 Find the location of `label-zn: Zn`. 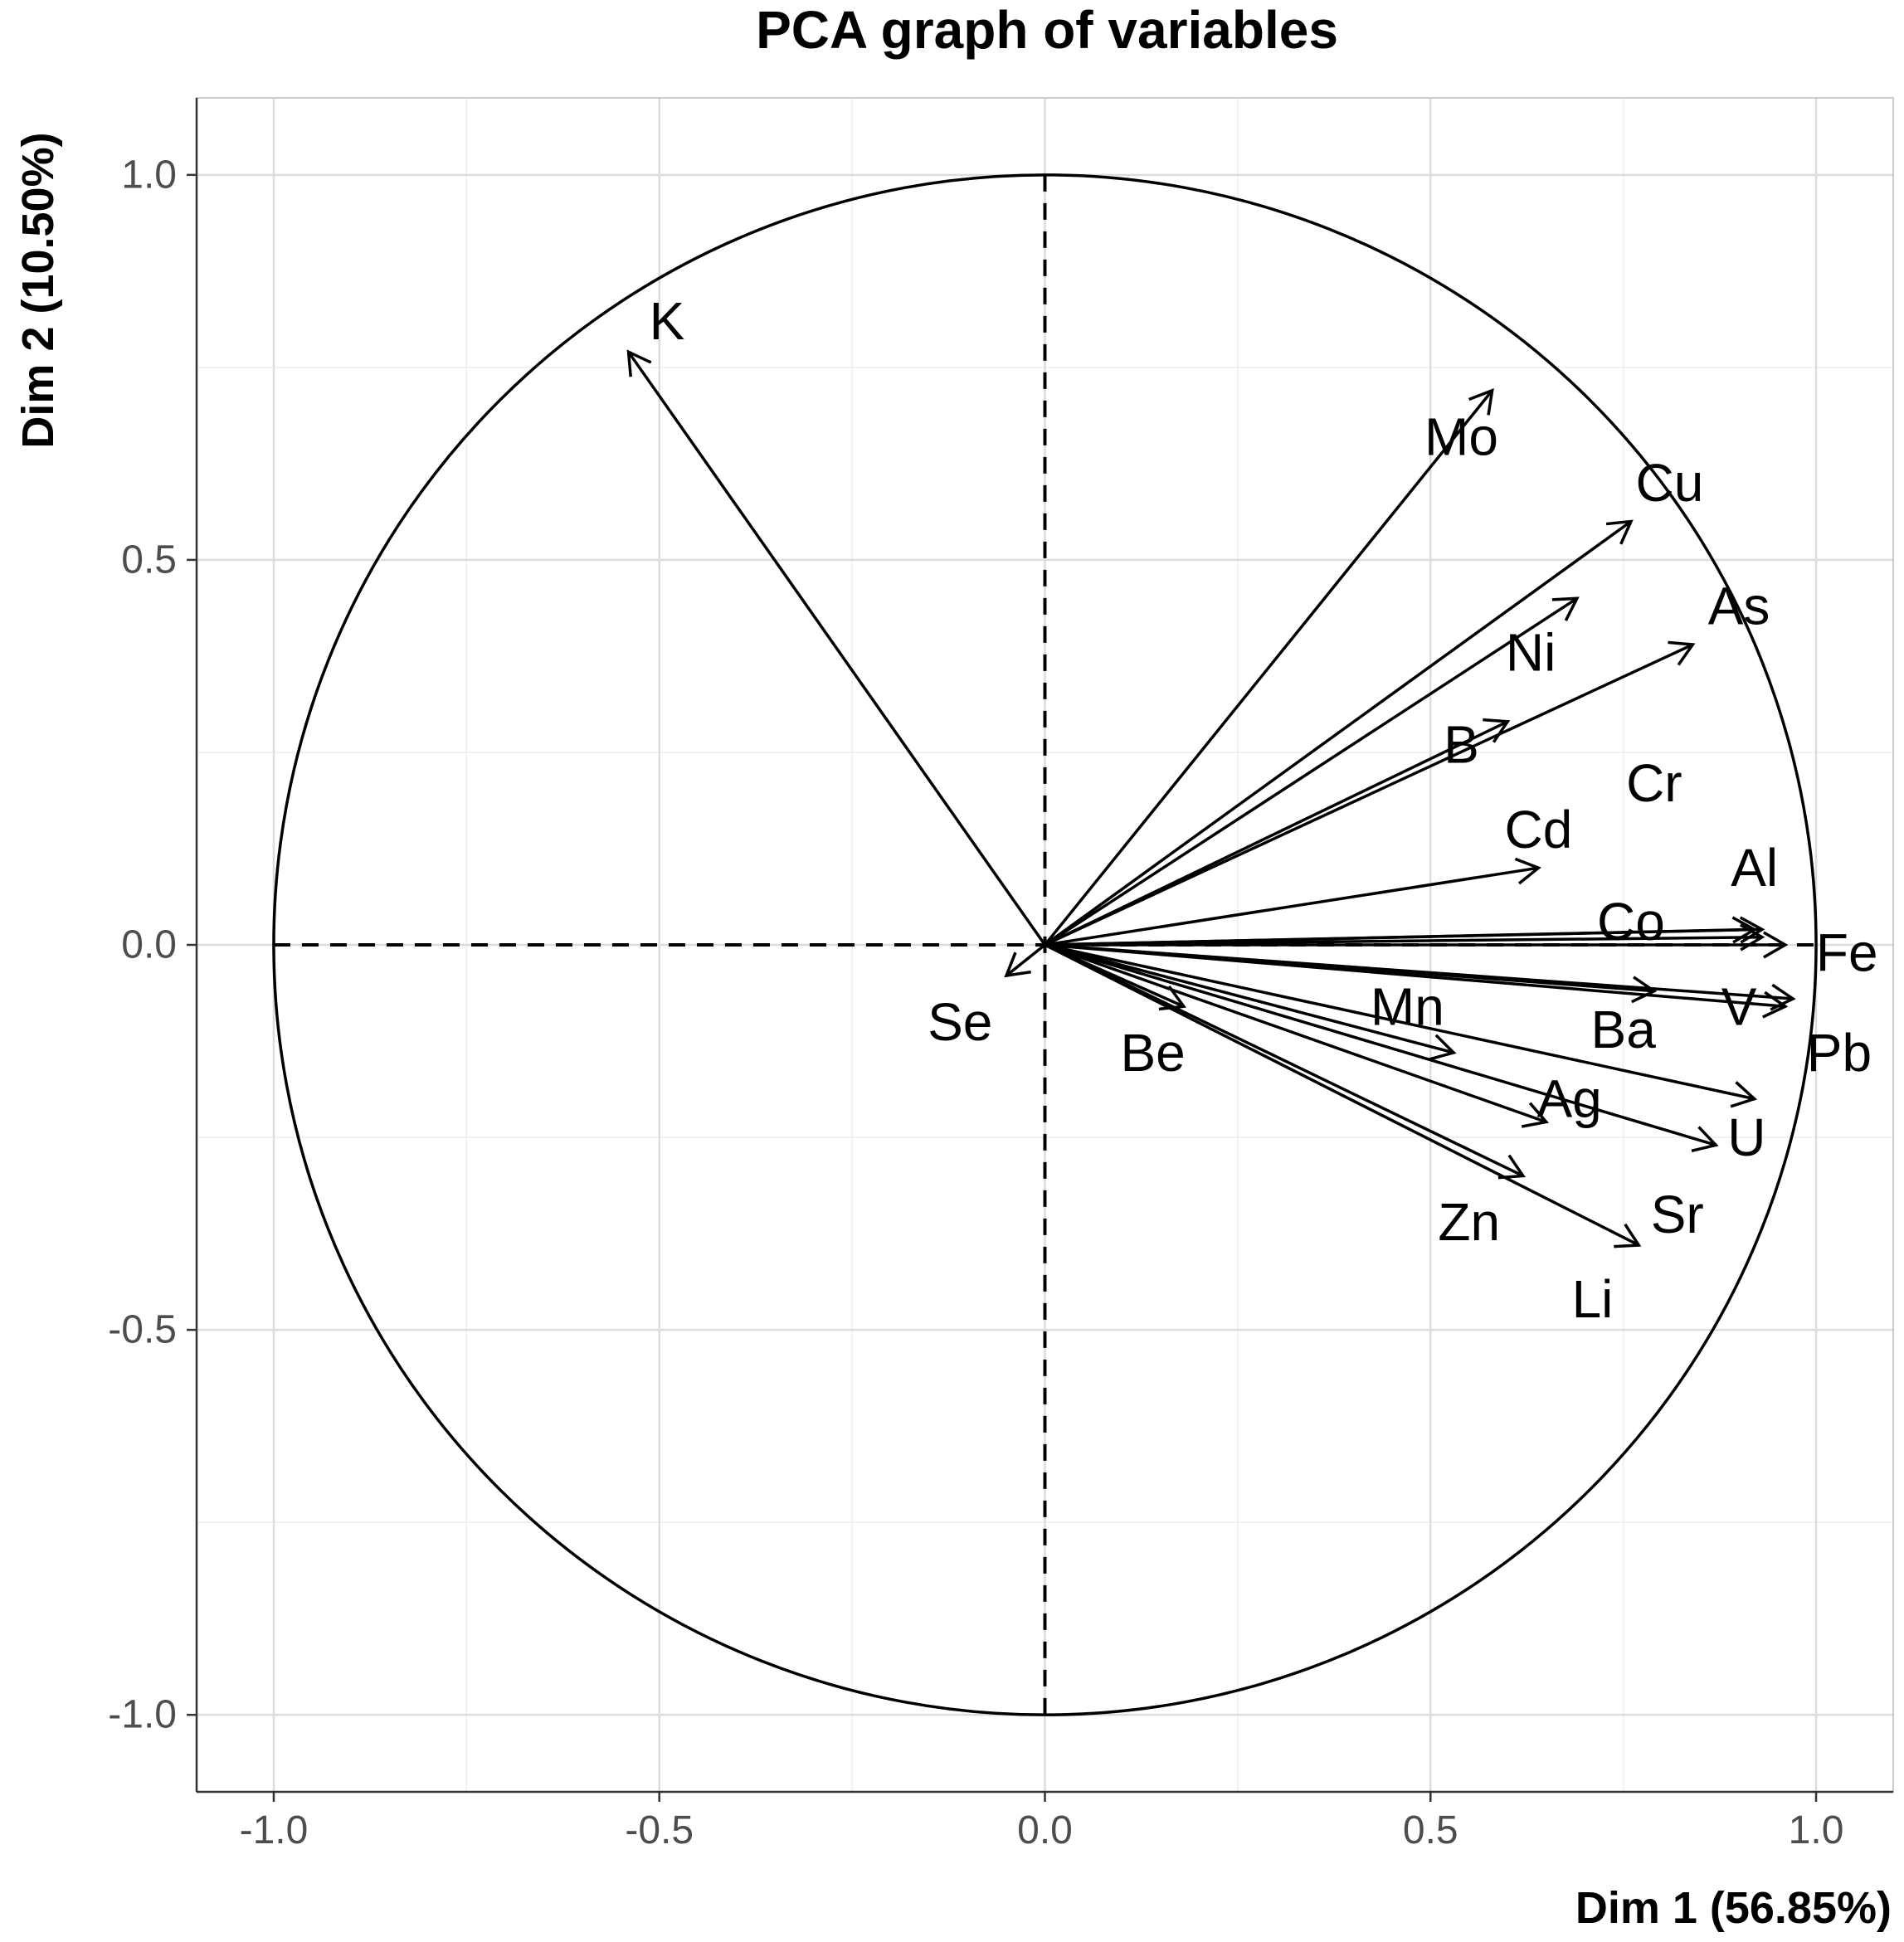

label-zn: Zn is located at coordinates (1469, 1222).